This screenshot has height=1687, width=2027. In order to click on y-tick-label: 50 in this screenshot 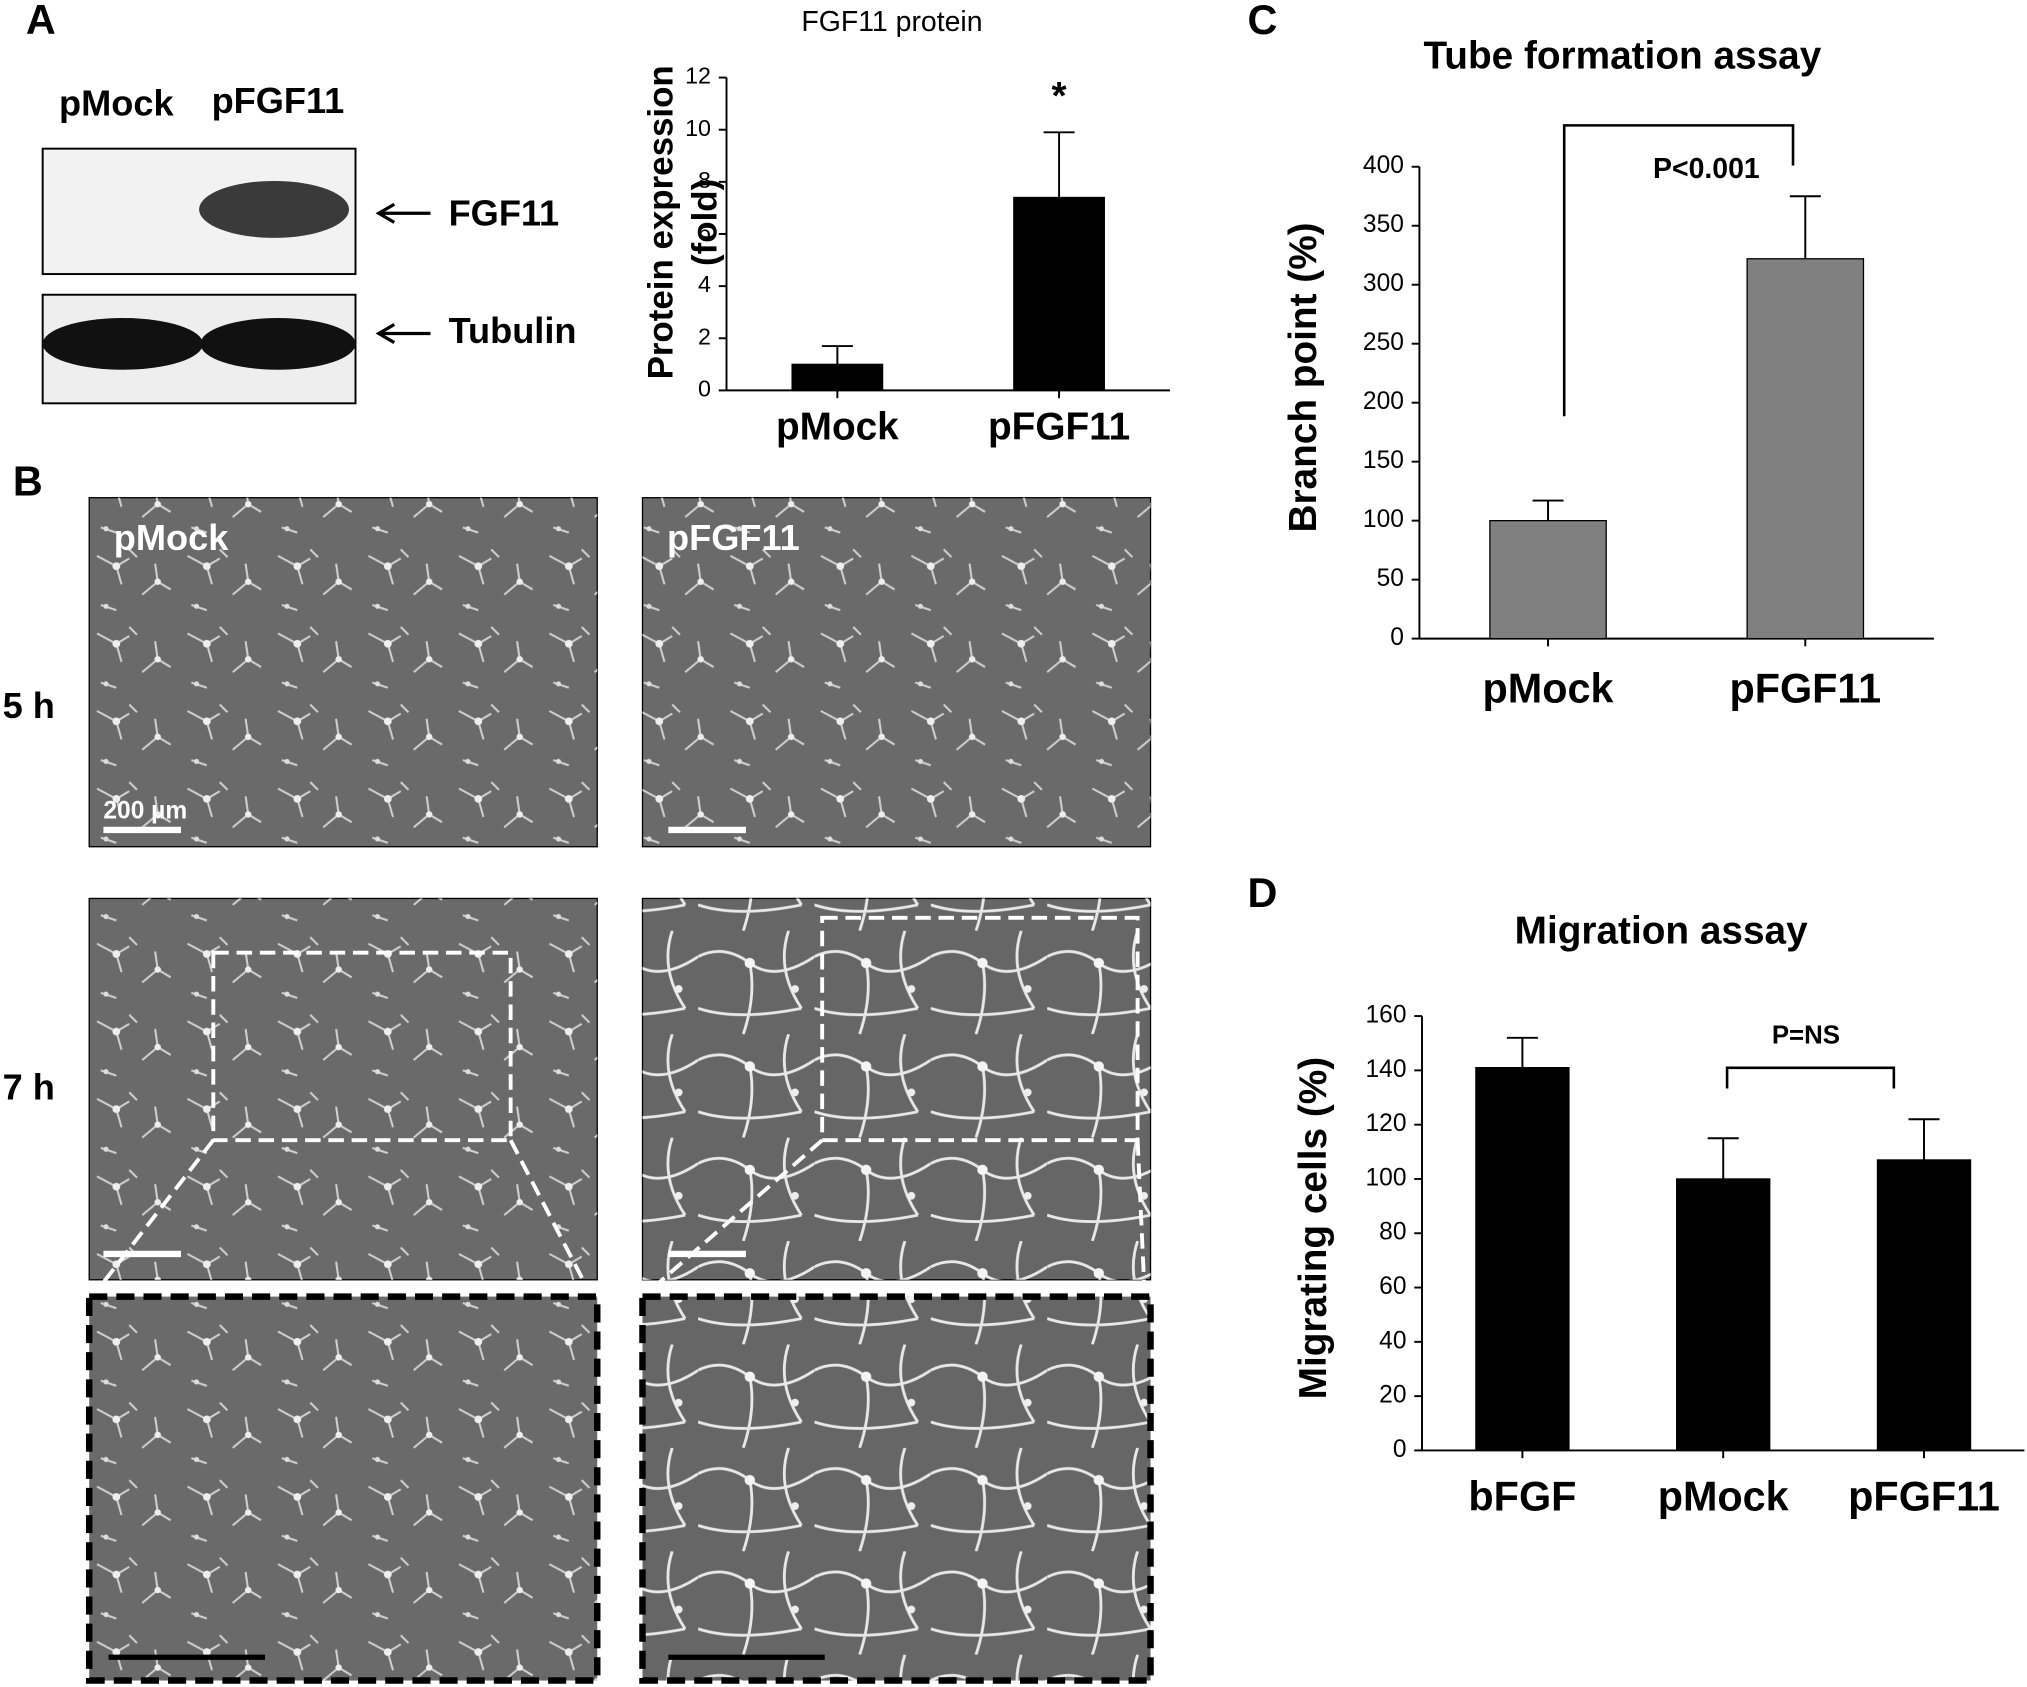, I will do `click(1390, 578)`.